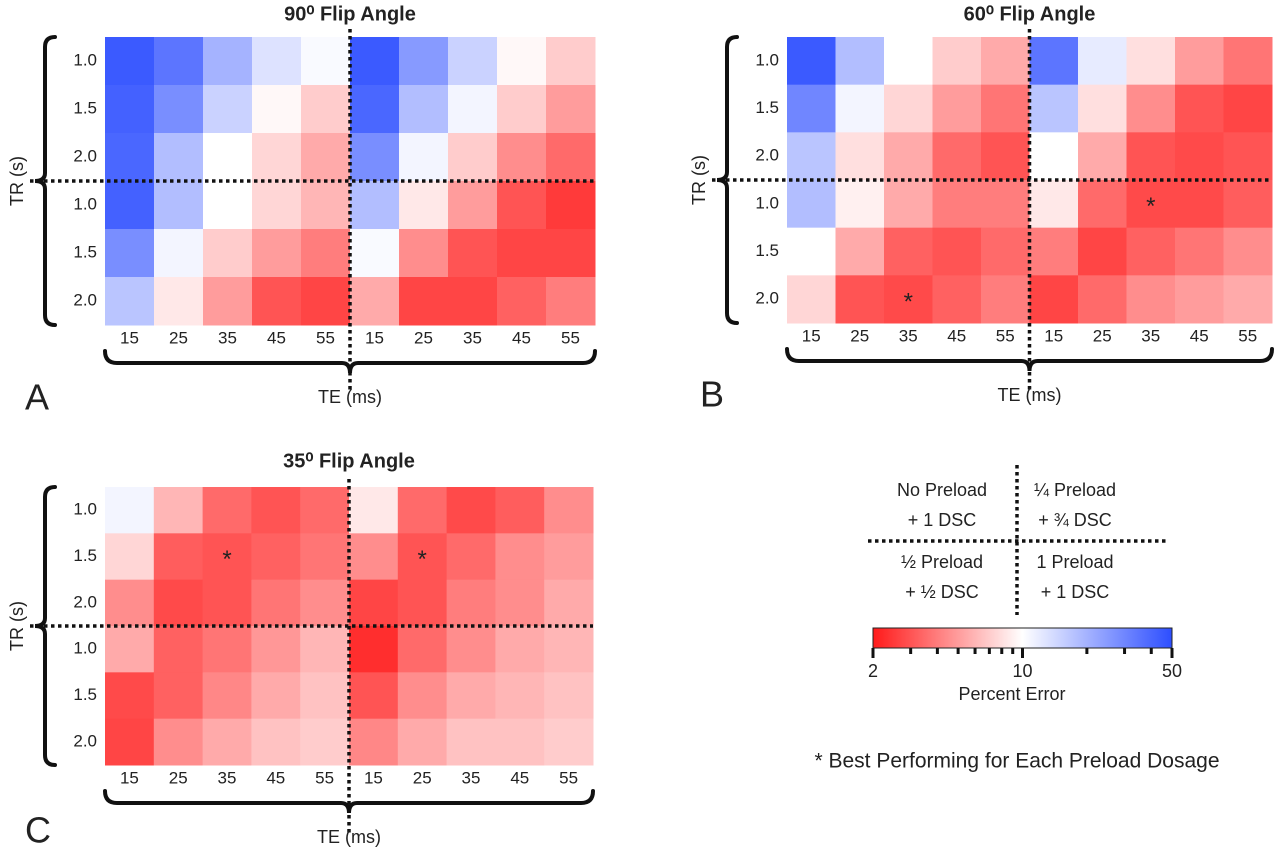 This screenshot has height=853, width=1280. Describe the element at coordinates (350, 397) in the screenshot. I see `x-axis-label: TE (ms)` at that location.